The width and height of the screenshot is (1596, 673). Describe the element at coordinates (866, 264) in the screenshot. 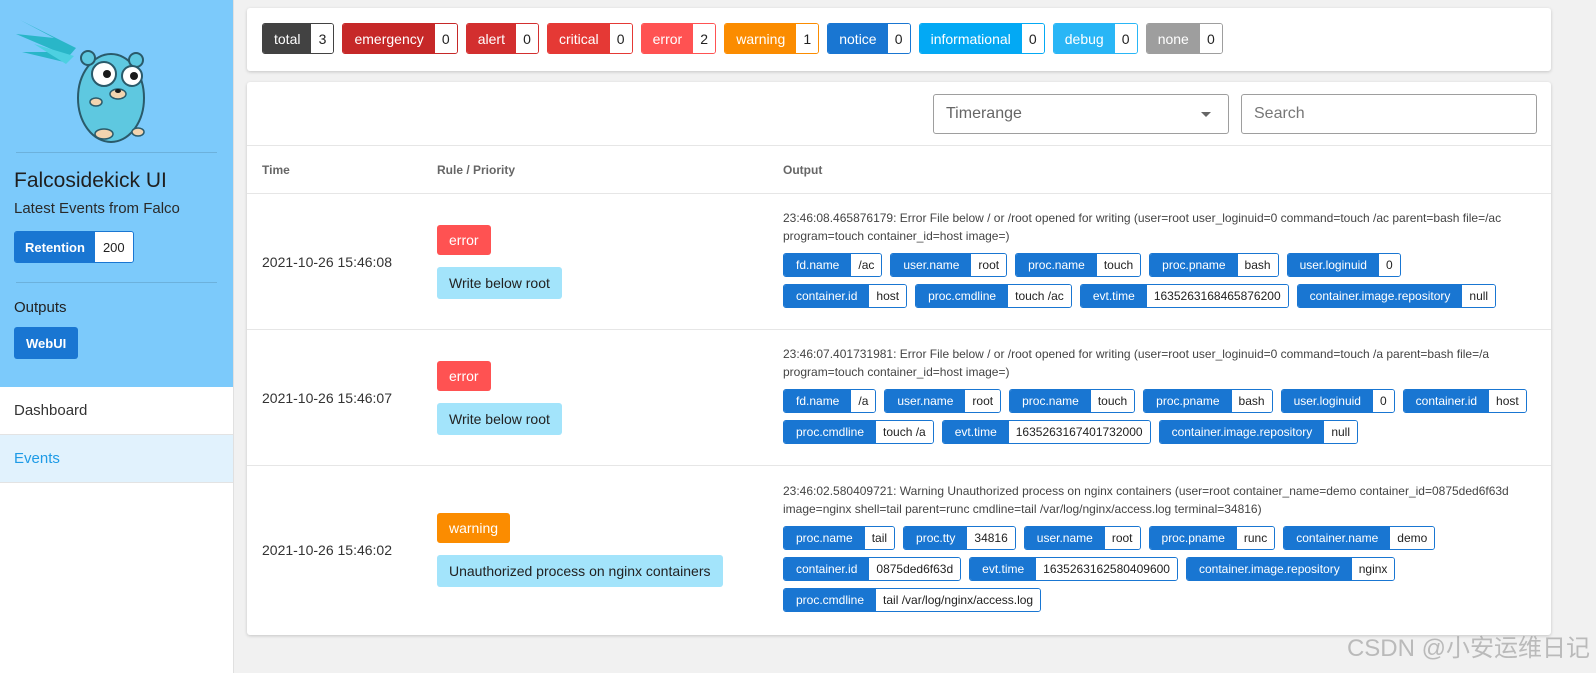

I see `field-value: /ac` at that location.